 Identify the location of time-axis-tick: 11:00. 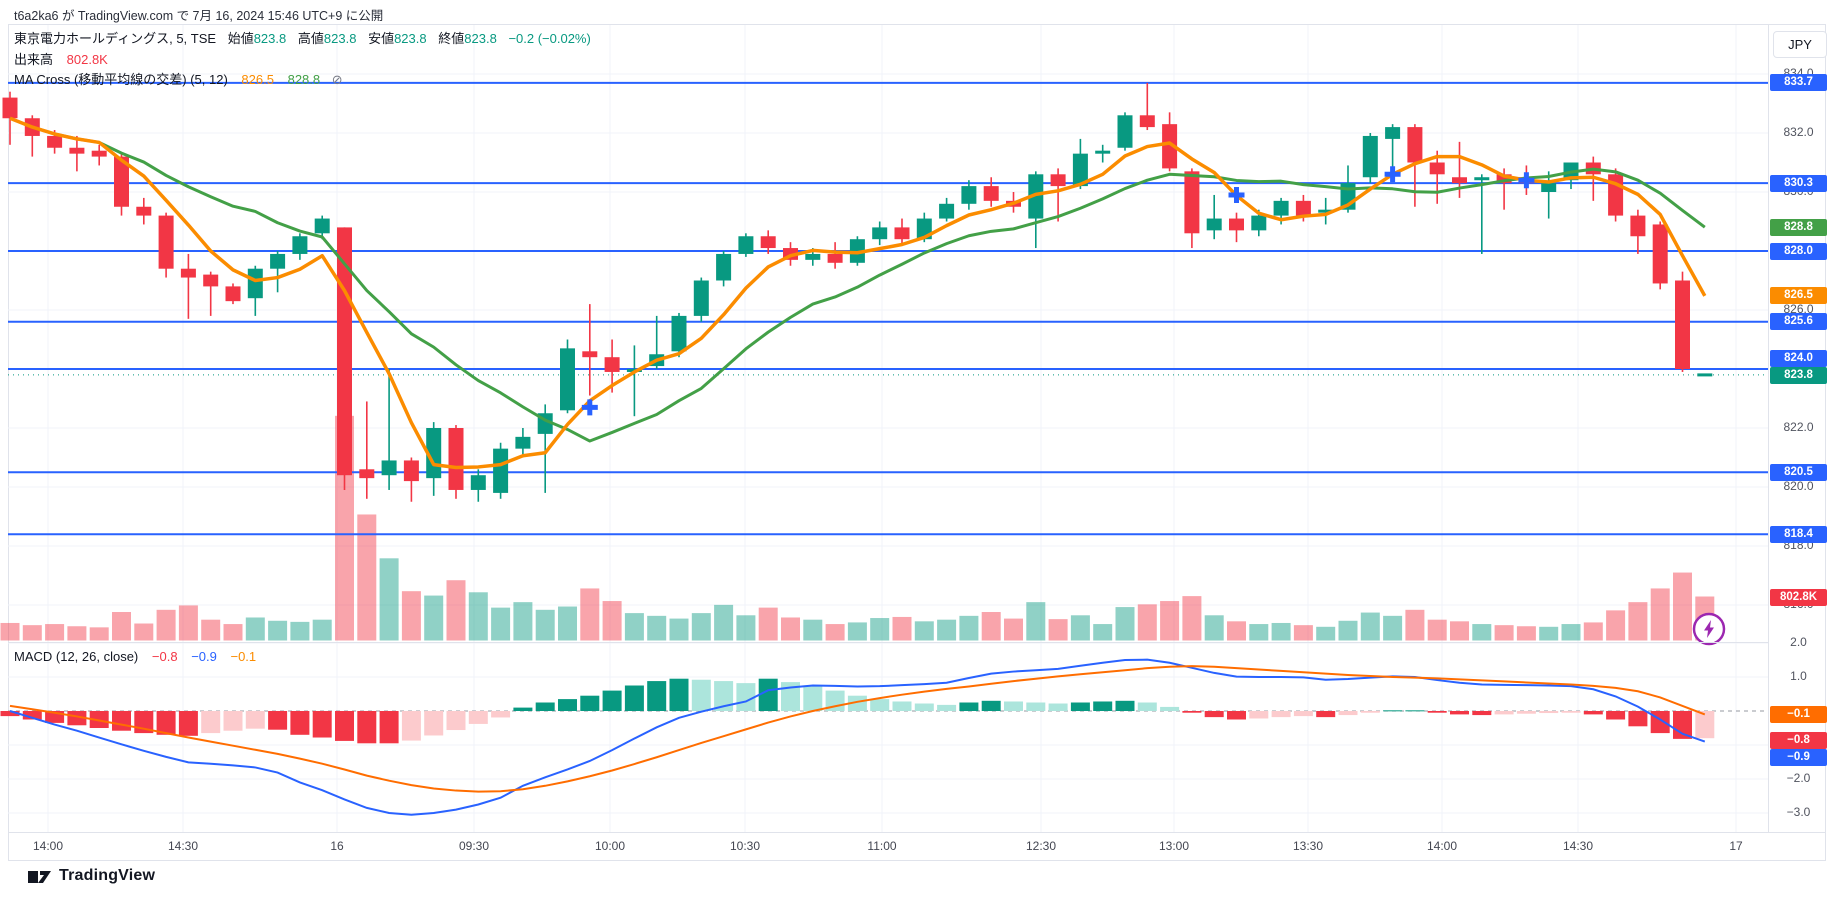
(882, 846).